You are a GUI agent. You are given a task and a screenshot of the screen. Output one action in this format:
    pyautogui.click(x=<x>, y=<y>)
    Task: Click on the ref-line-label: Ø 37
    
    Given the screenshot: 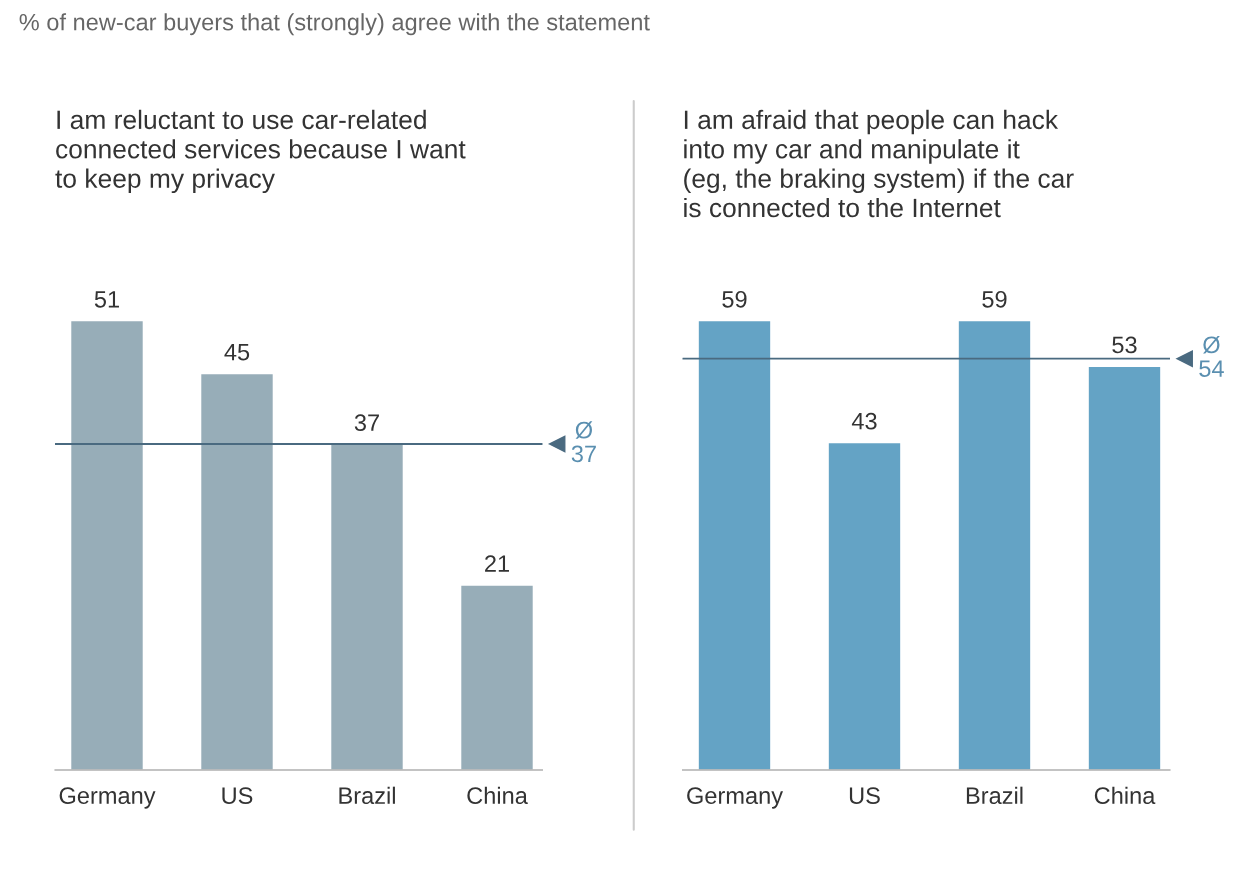 What is the action you would take?
    pyautogui.click(x=583, y=442)
    